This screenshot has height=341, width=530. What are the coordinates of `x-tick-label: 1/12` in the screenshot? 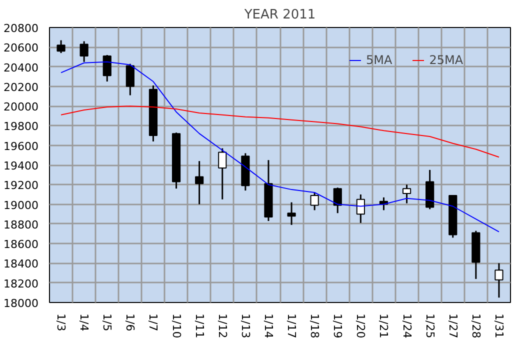 It's located at (222, 326).